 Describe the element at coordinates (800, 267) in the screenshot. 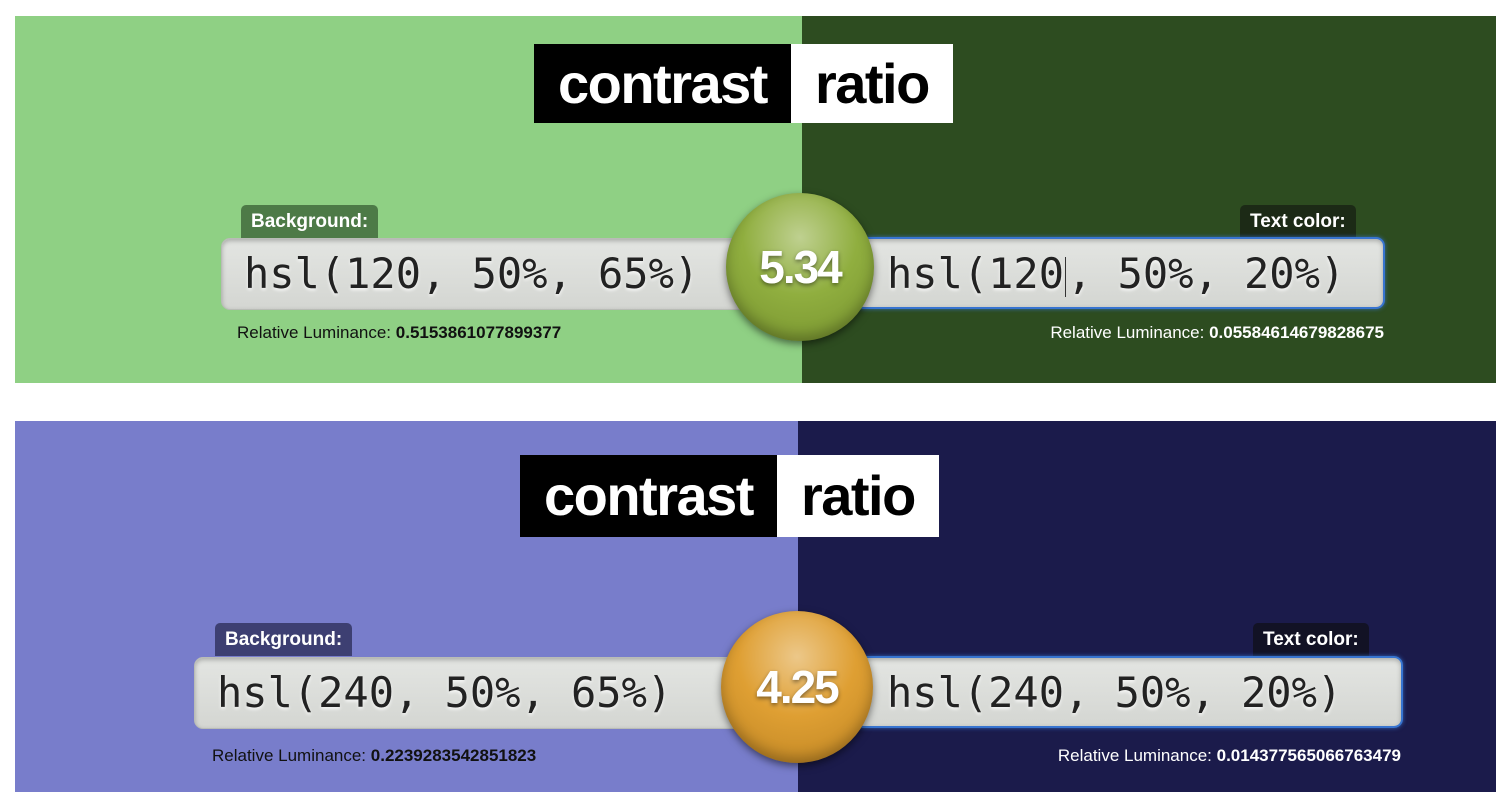

I see `contrast-ratio-badge: 5.34` at that location.